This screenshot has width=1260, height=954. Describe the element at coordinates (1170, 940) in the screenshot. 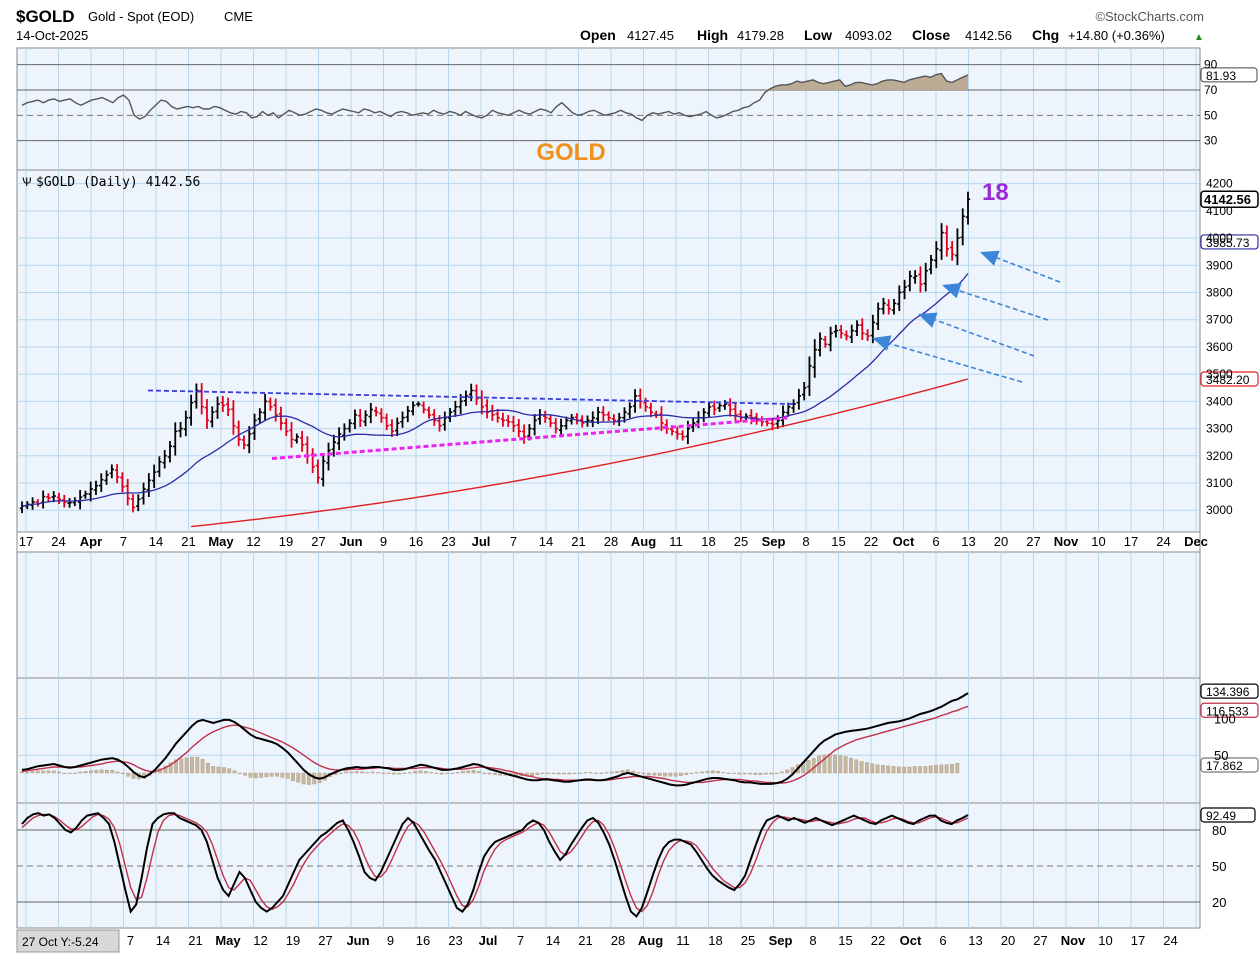

I see `bottom-date-tick-label: 24` at that location.